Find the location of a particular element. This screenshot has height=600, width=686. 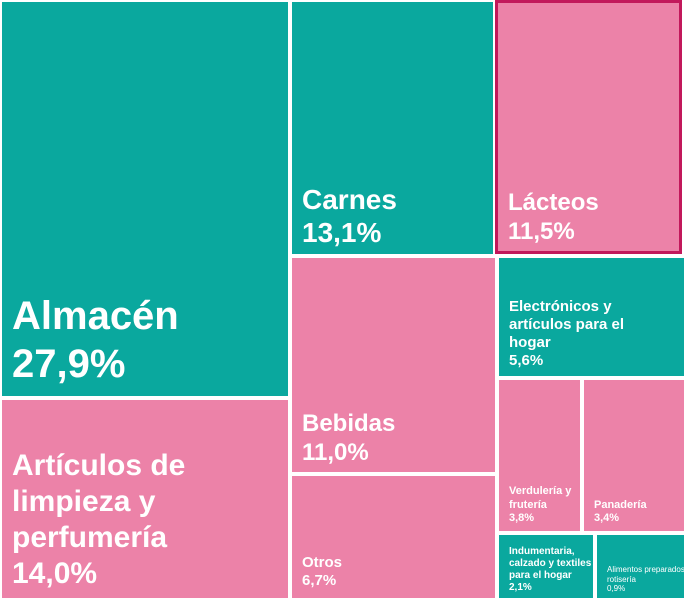

treemap-tile: Alimentos preparados y rotisería 0,9% is located at coordinates (640, 566).